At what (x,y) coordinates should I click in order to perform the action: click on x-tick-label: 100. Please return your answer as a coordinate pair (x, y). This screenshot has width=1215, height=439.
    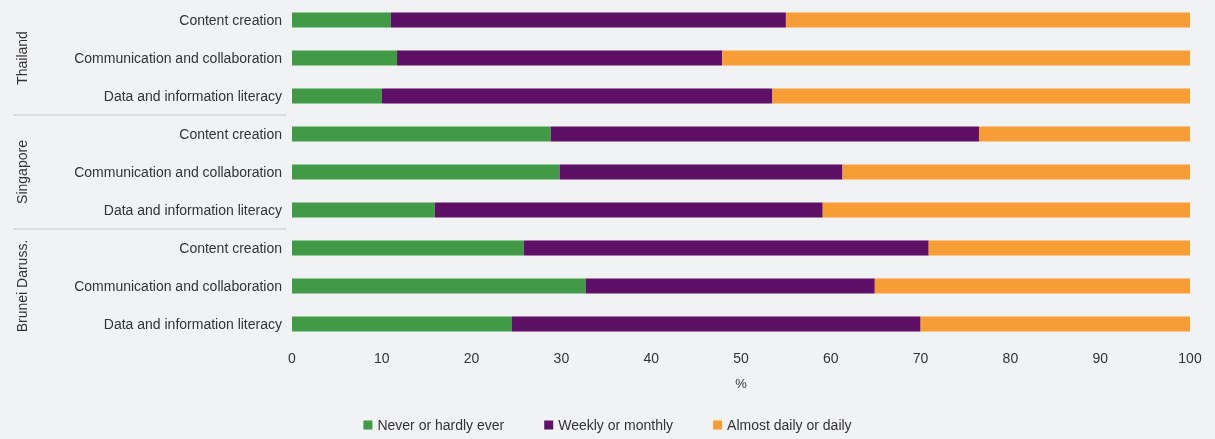
    Looking at the image, I should click on (1190, 358).